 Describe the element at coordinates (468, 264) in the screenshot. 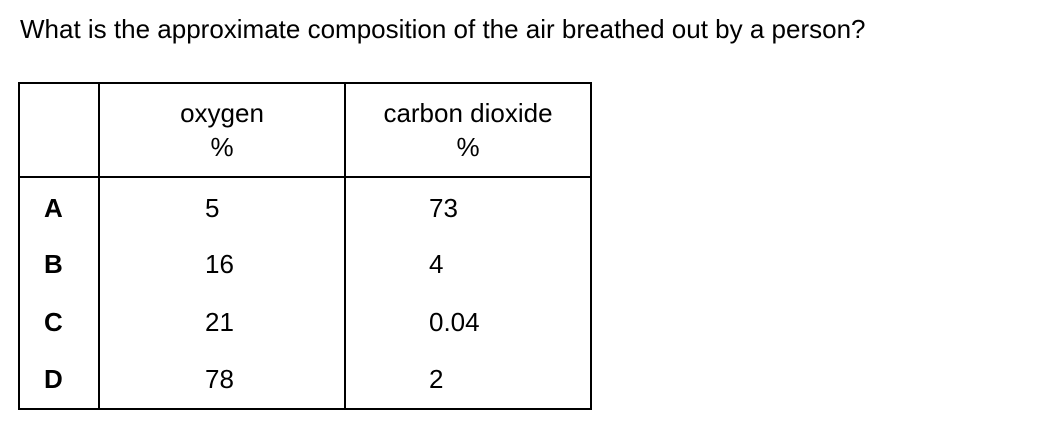

I see `carbon-dioxide-value: 4` at that location.